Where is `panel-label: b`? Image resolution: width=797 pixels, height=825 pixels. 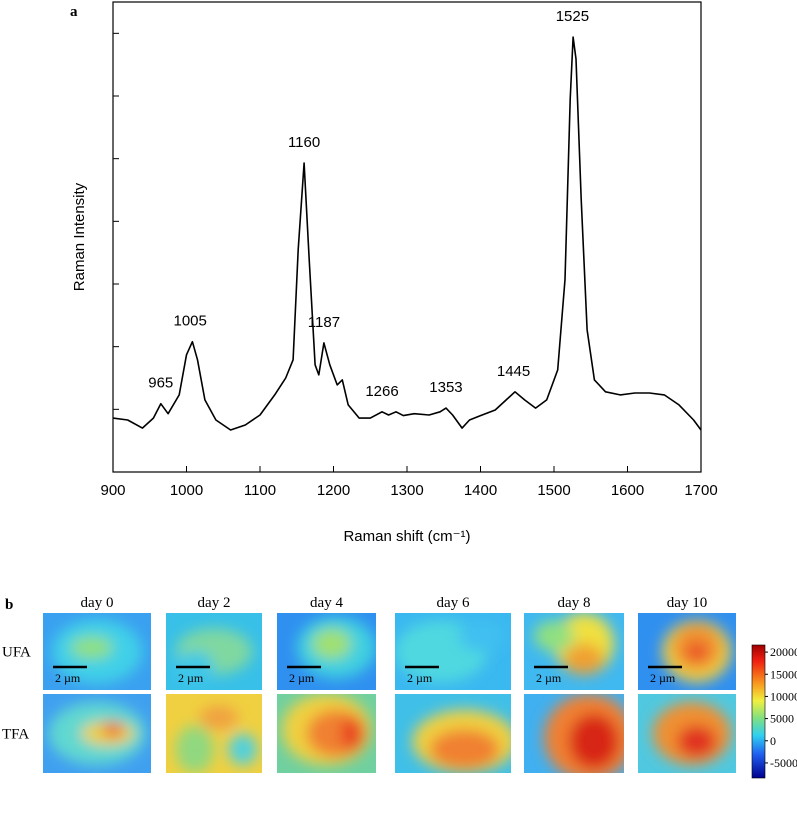
panel-label: b is located at coordinates (9, 605).